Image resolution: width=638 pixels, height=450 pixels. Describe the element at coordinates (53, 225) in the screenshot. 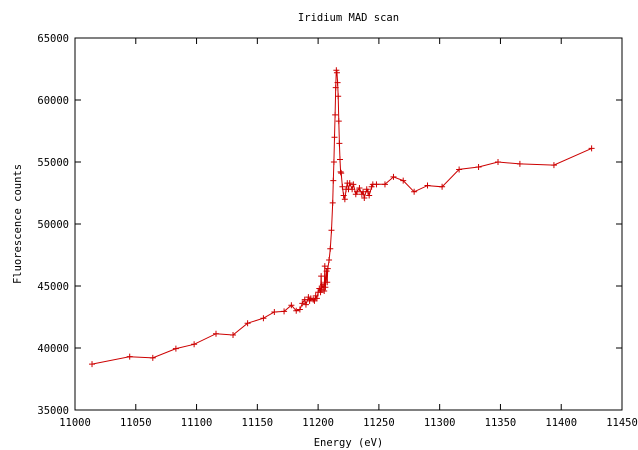

I see `y-tick-label: 50000` at that location.